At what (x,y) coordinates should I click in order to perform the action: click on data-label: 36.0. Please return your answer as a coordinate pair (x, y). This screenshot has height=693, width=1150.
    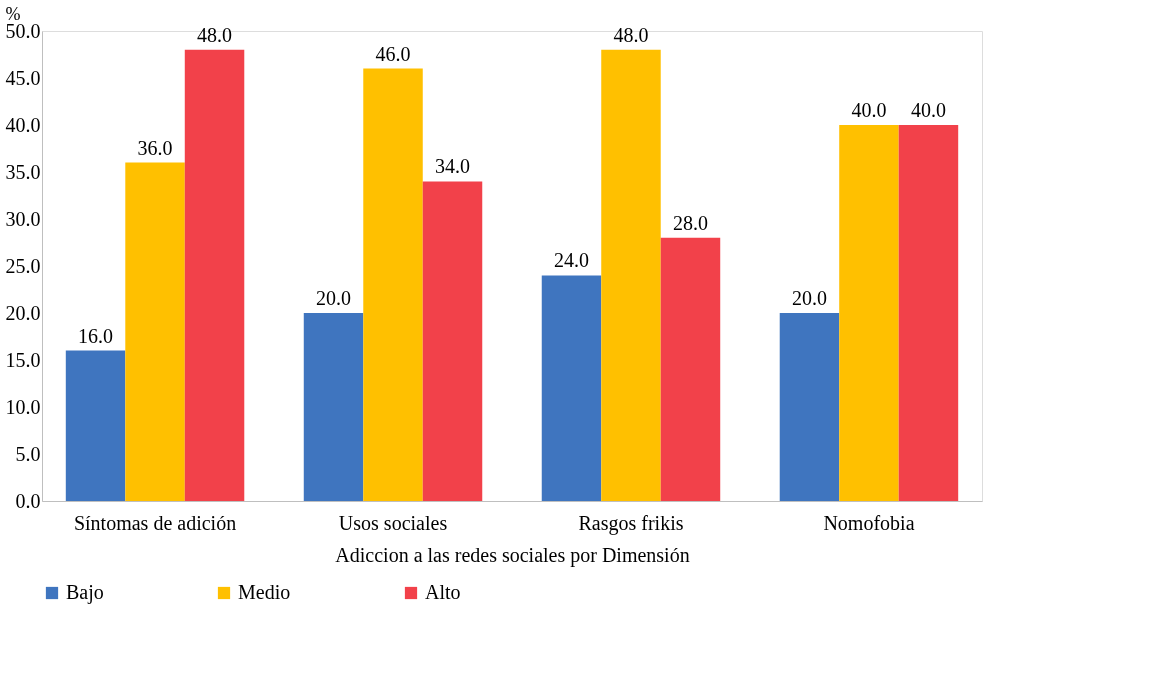
    Looking at the image, I should click on (155, 147).